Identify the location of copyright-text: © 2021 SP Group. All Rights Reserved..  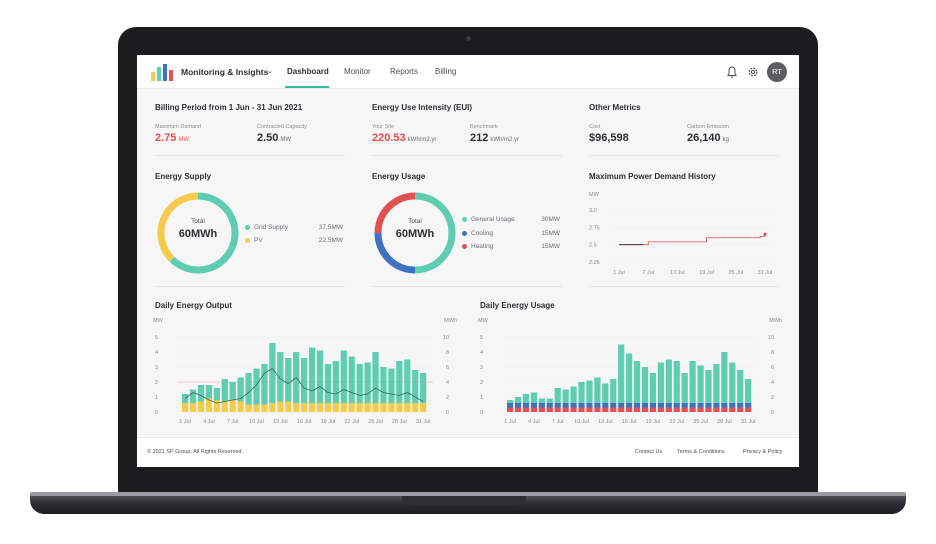
(195, 452).